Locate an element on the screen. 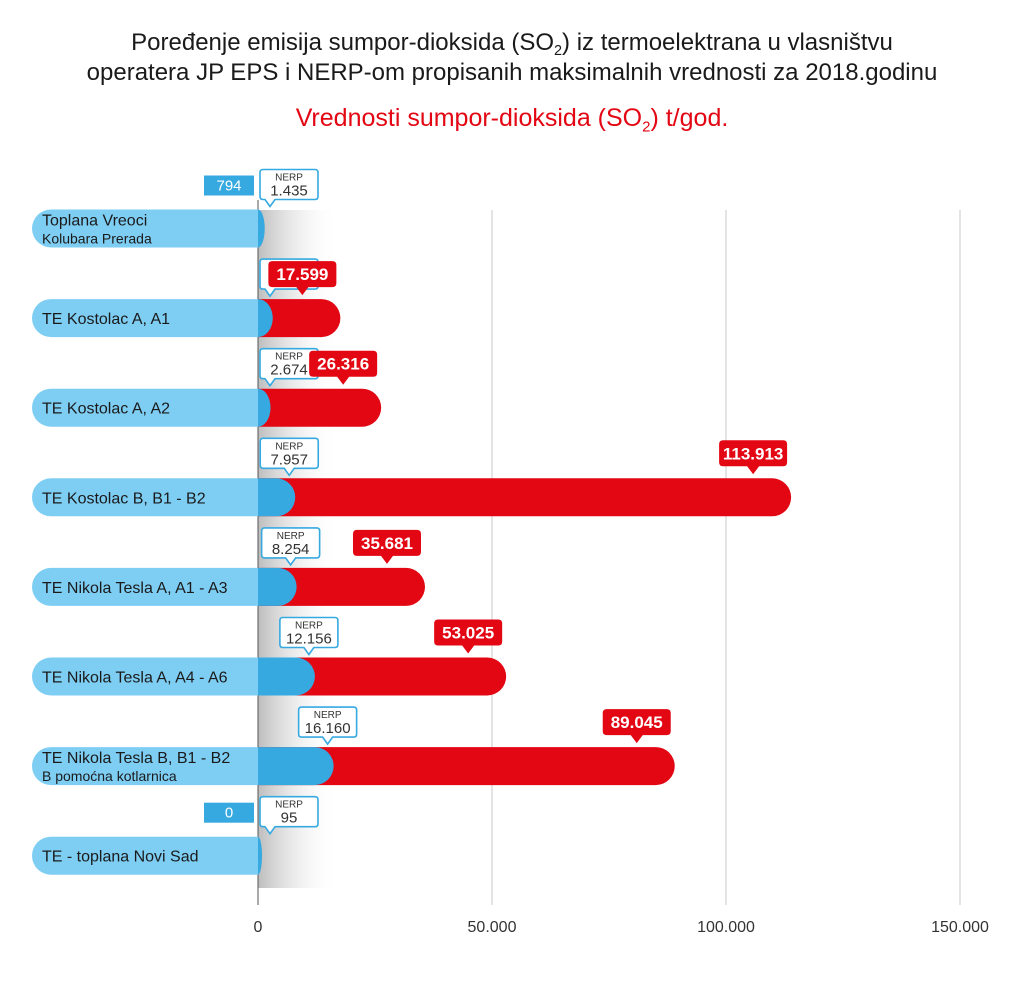 The image size is (1024, 1005). category-label: B pomoćna kotlarnica is located at coordinates (109, 776).